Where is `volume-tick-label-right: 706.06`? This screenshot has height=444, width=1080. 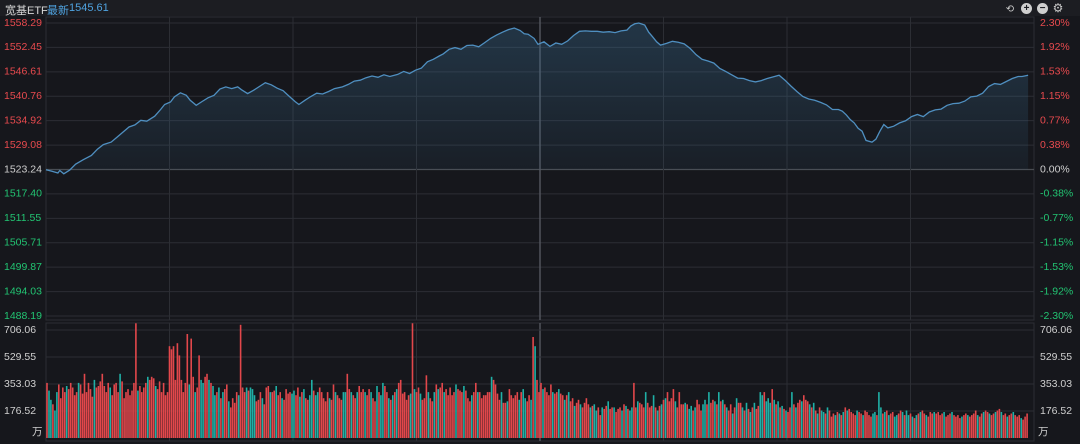
volume-tick-label-right: 706.06 is located at coordinates (1056, 330).